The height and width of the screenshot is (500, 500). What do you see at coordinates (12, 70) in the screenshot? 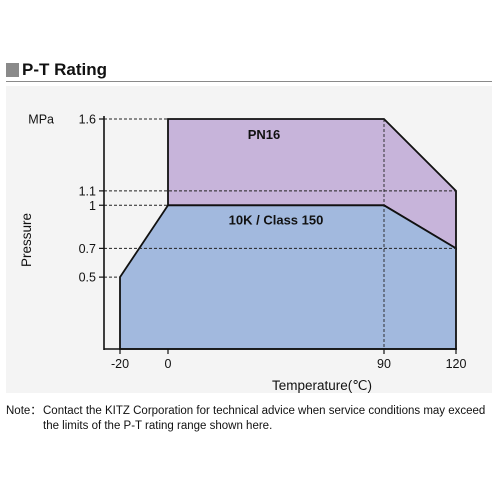
I see `header-square-icon` at bounding box center [12, 70].